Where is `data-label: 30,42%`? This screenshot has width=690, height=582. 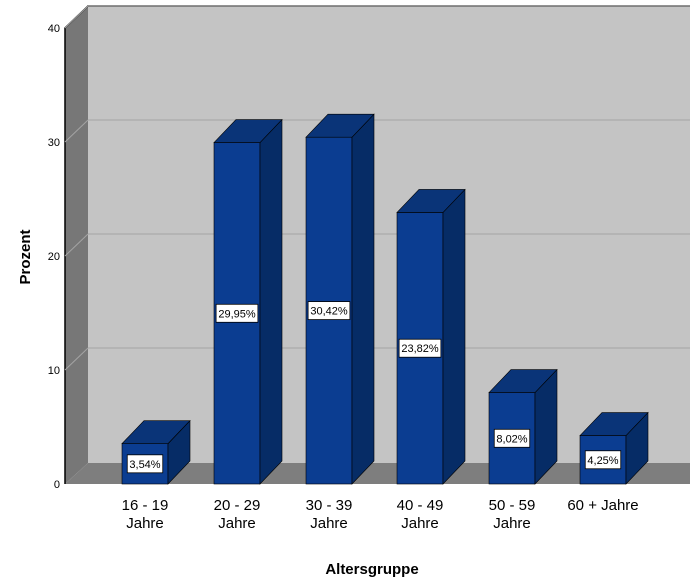
data-label: 30,42% is located at coordinates (329, 312).